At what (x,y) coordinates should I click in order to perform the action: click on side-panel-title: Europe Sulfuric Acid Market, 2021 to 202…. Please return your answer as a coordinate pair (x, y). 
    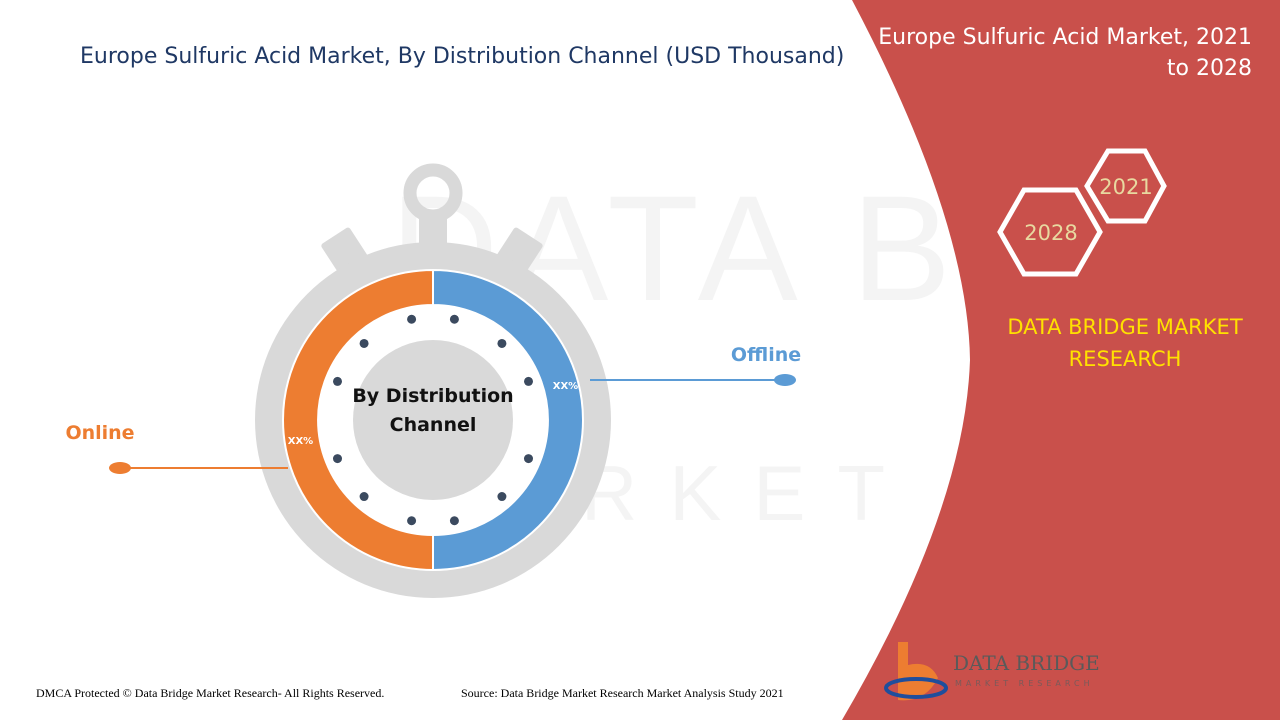
    Looking at the image, I should click on (1052, 53).